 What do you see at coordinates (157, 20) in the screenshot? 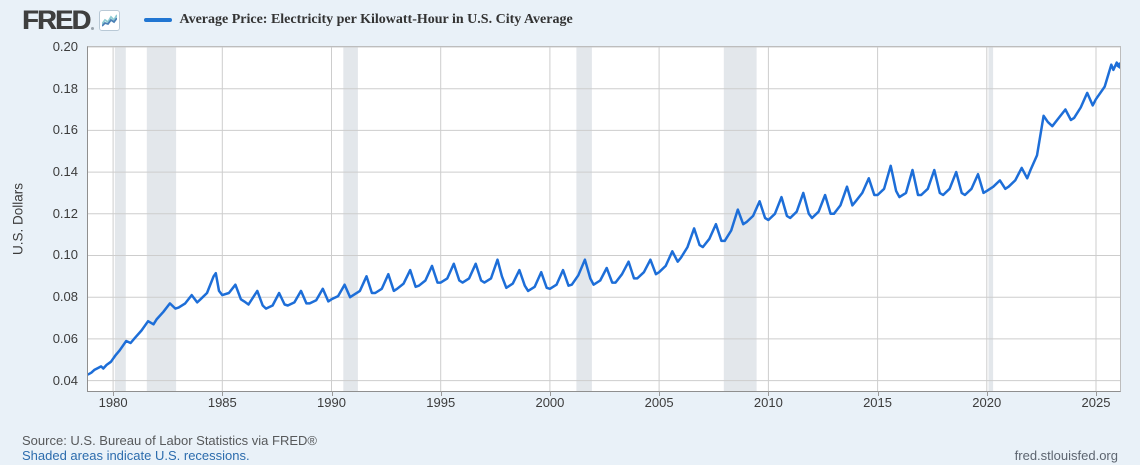
I see `series-legend-color-dash` at bounding box center [157, 20].